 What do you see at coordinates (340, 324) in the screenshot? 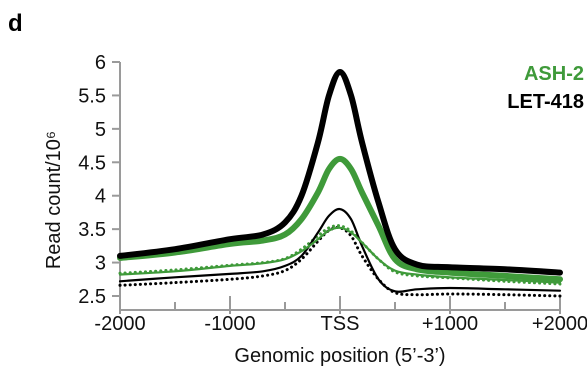
I see `x-tick-label: TSS` at bounding box center [340, 324].